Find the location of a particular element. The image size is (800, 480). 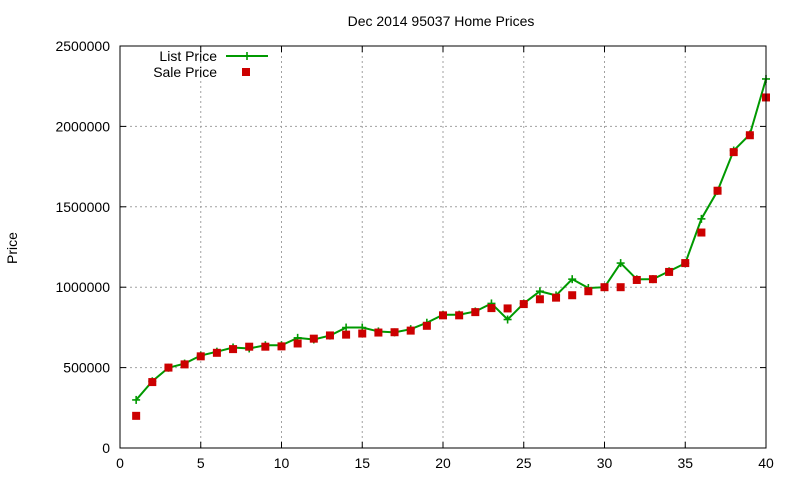

y-axis-tick-labels: 0 500000 1000000 1500000 2000000 2500000 is located at coordinates (82, 247).